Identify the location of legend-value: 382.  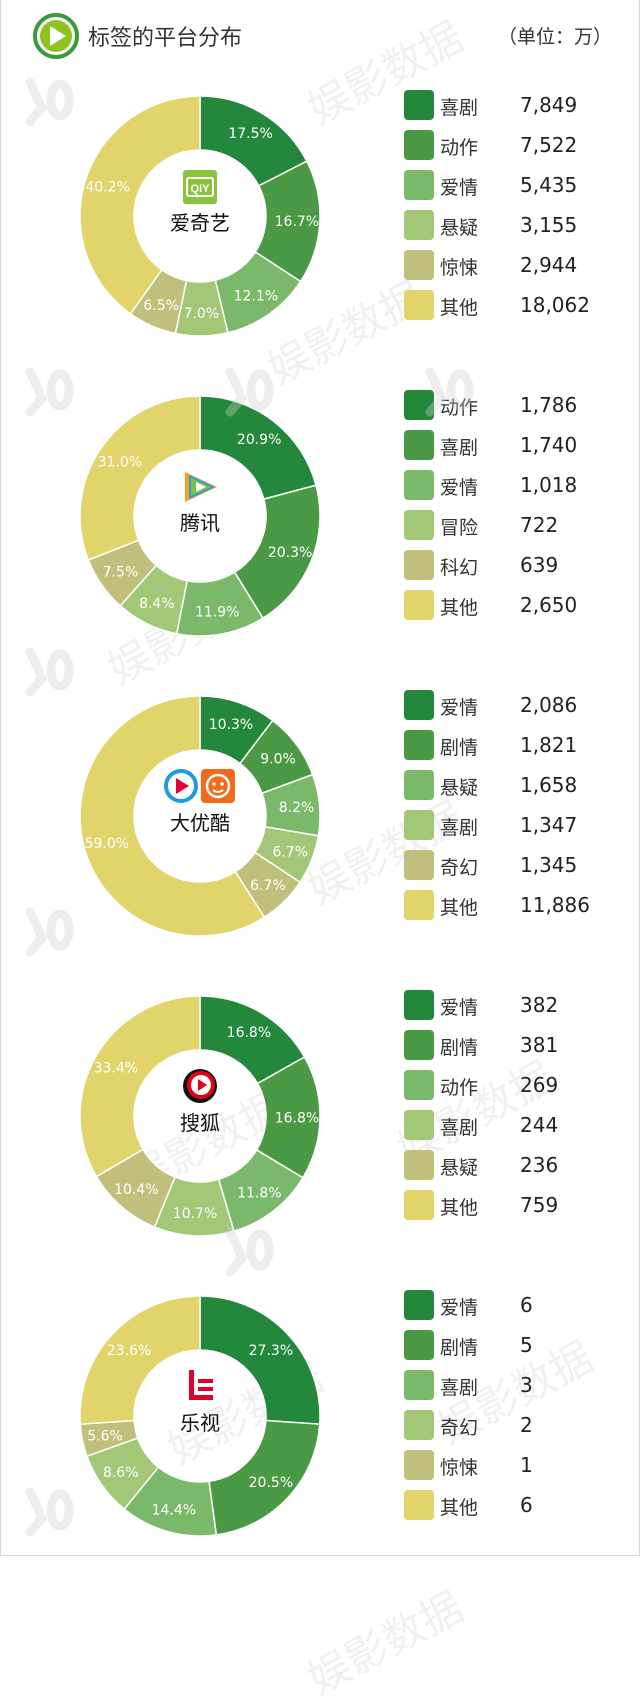
(539, 1005).